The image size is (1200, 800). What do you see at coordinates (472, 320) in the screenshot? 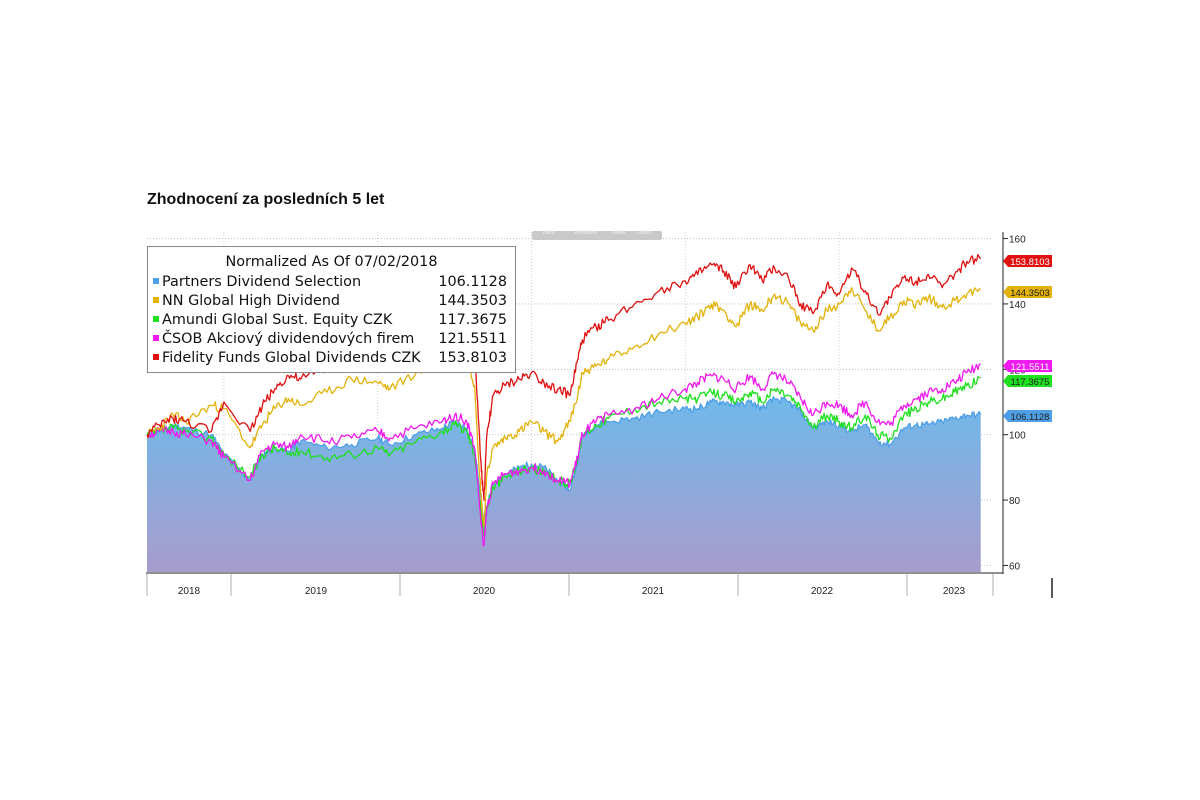
I see `legend-series-value: 117.3675` at bounding box center [472, 320].